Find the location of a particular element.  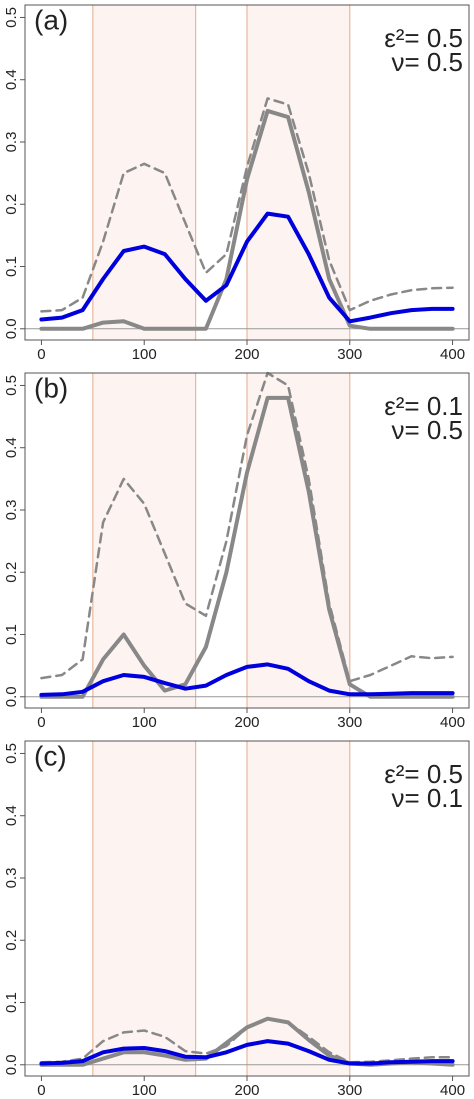

panel-label: (b) is located at coordinates (51, 387).